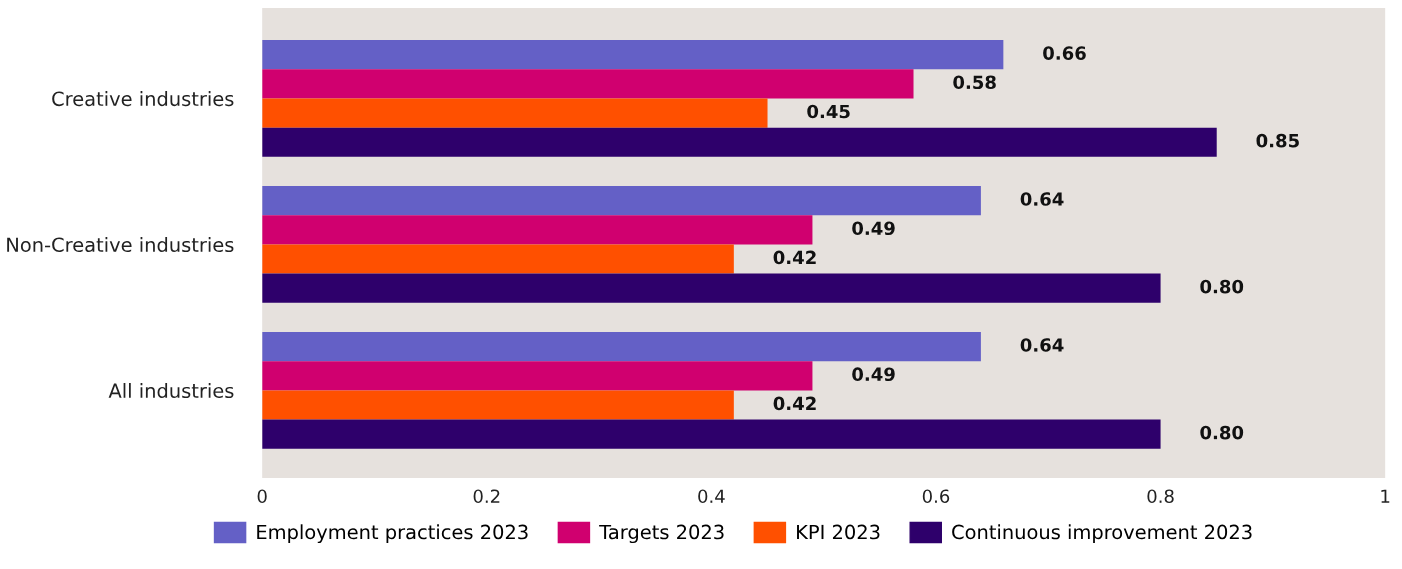  What do you see at coordinates (1064, 53) in the screenshot?
I see `data-label: 0.66` at bounding box center [1064, 53].